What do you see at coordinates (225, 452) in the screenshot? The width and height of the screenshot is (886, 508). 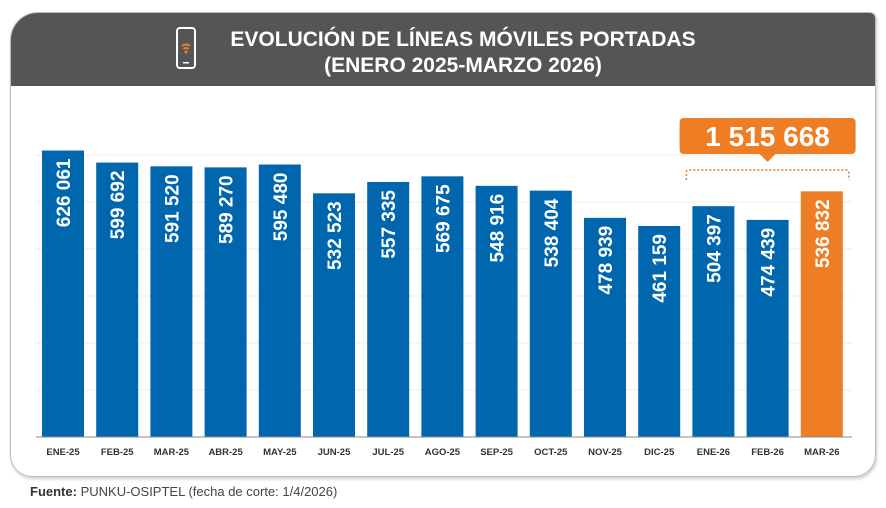 I see `x-tick-label: ABR-25` at bounding box center [225, 452].